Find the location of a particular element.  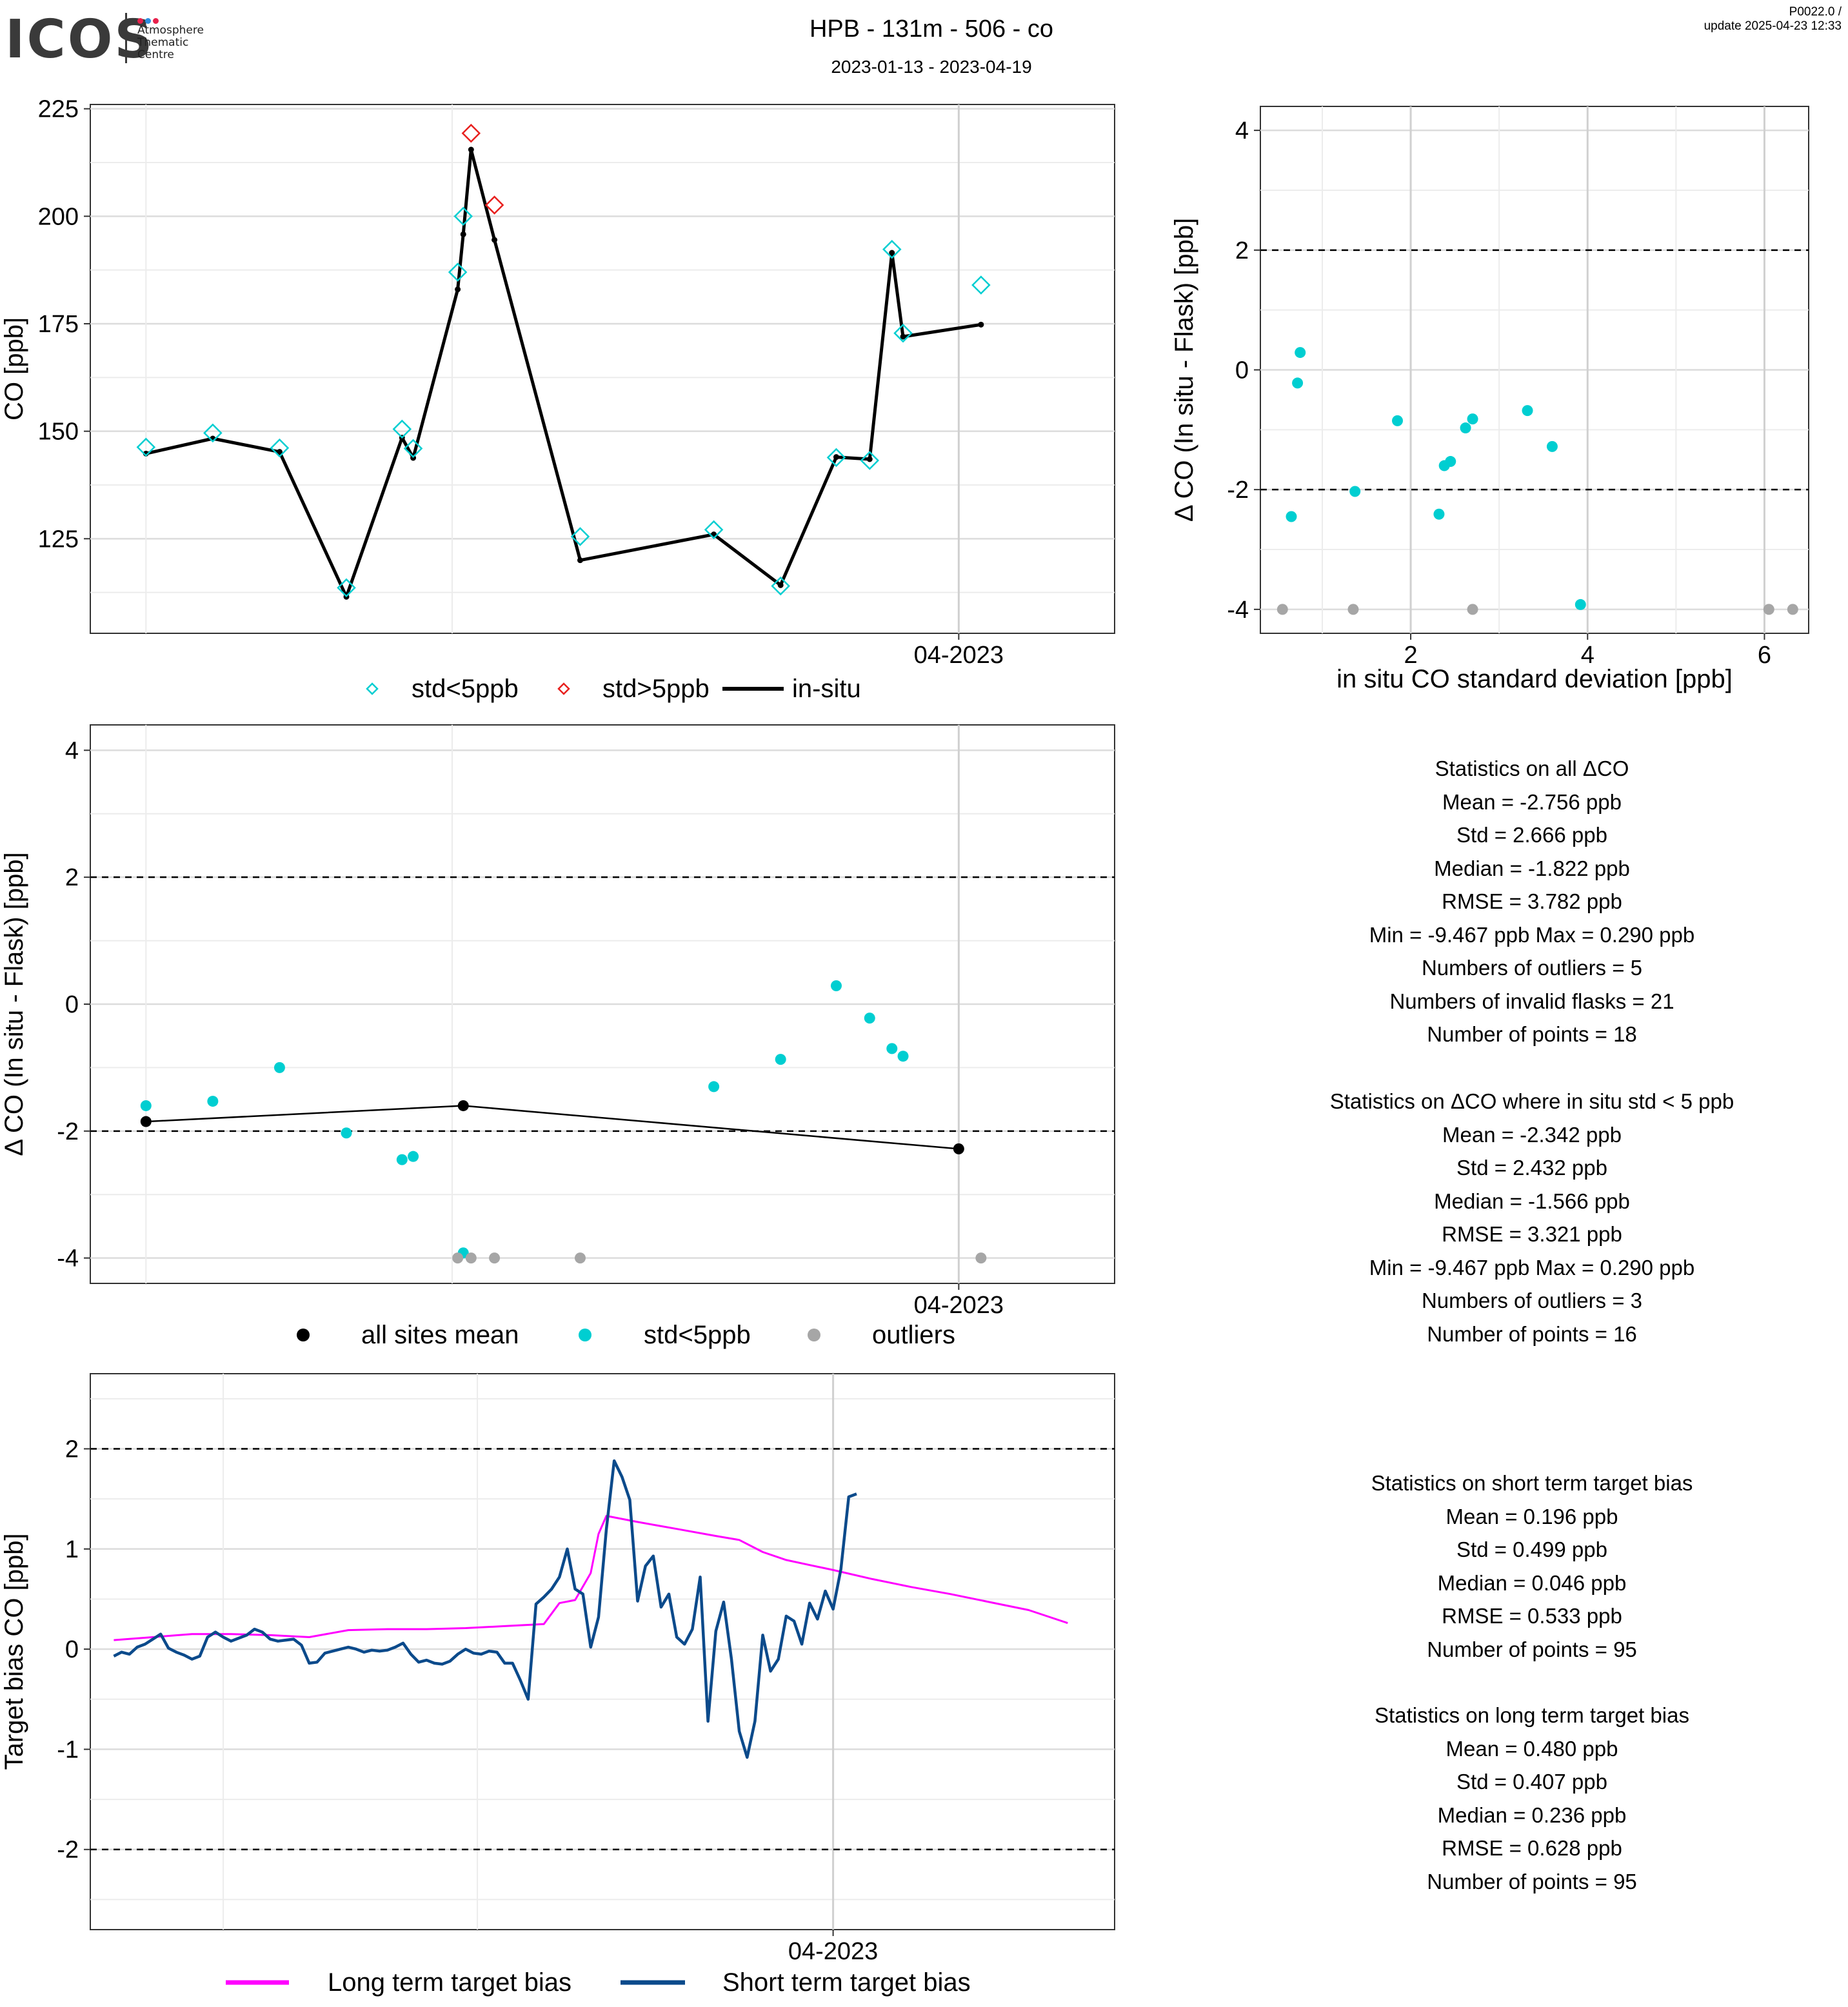

stats-line: Mean = -2.342 ppb is located at coordinates (1532, 1134).